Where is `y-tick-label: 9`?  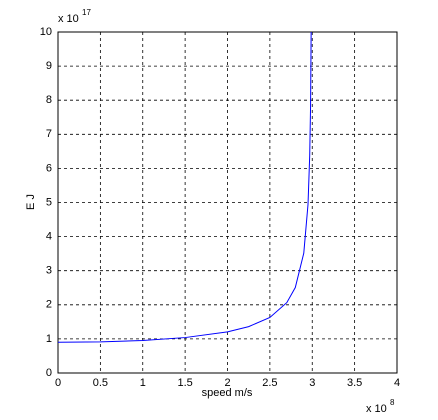 y-tick-label: 9 is located at coordinates (49, 66).